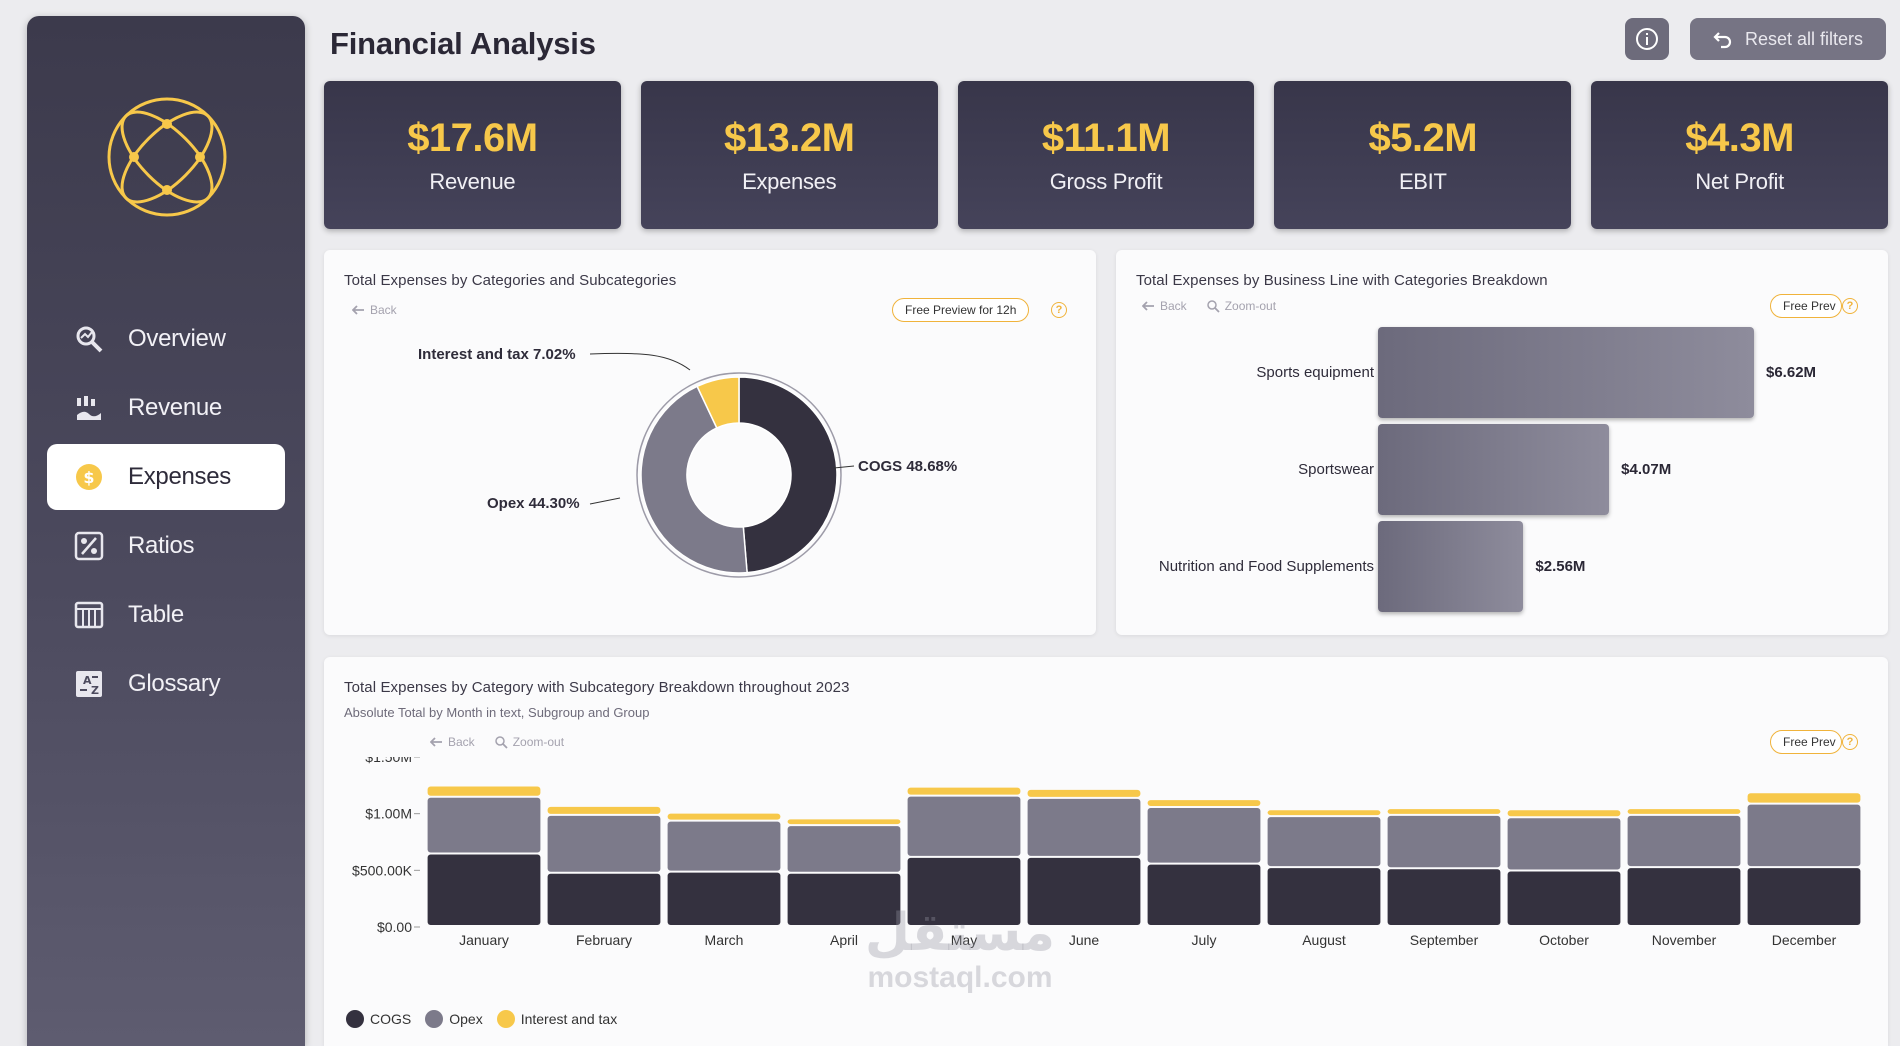 The width and height of the screenshot is (1900, 1046). I want to click on sidebar-item-expenses: $ Expenses, so click(166, 477).